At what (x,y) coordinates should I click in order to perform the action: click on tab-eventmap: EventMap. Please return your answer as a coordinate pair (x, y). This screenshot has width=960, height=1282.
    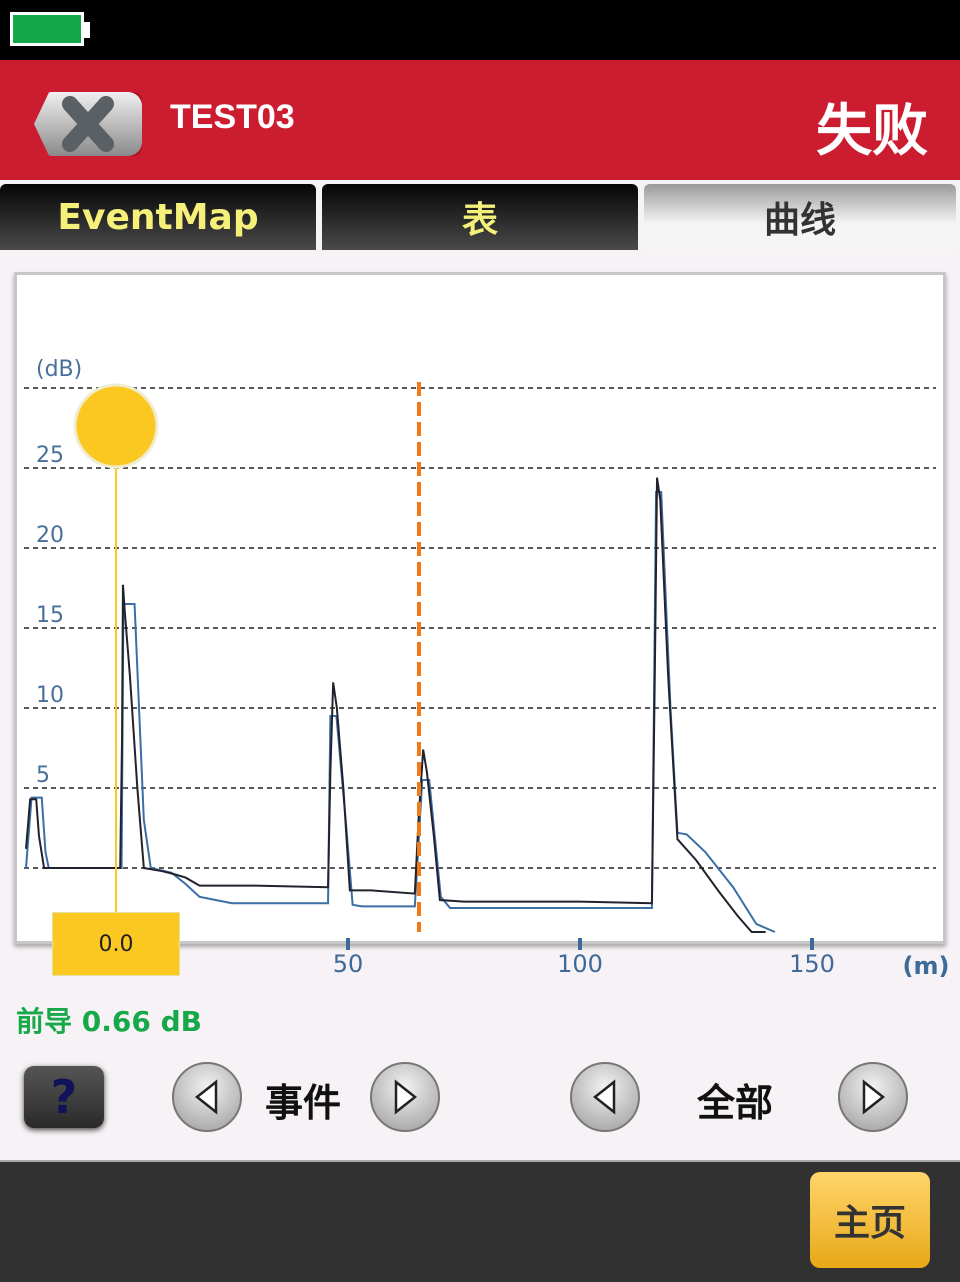
    Looking at the image, I should click on (158, 217).